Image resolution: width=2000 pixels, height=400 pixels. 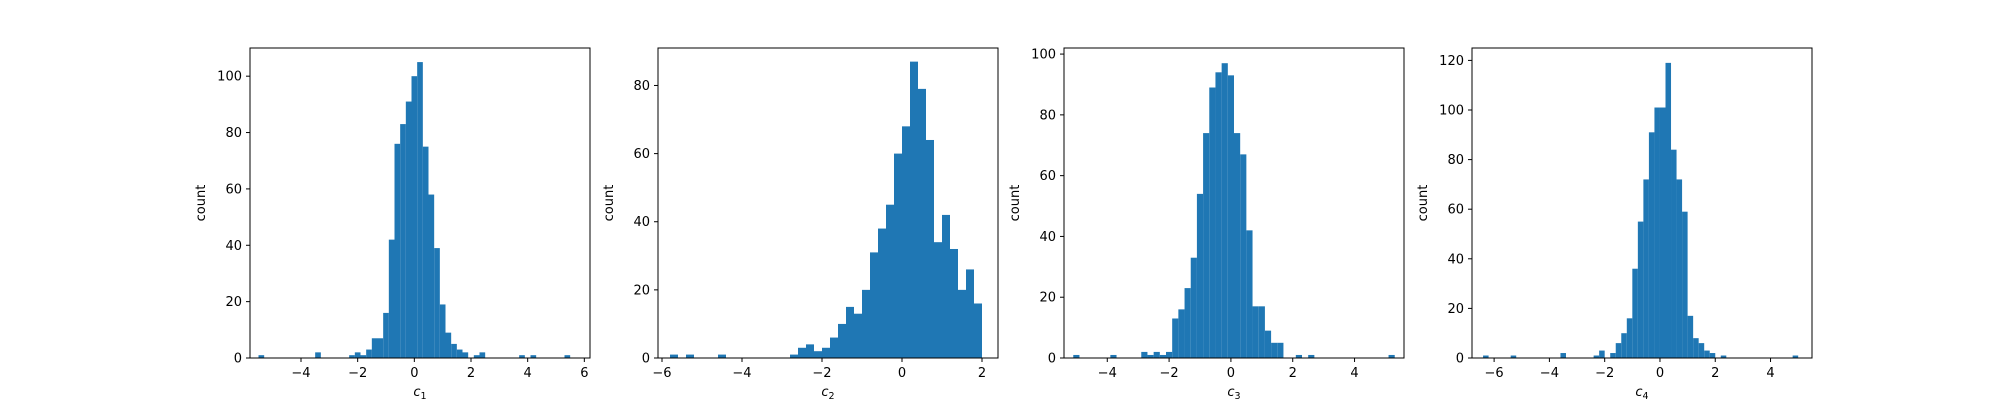 I want to click on x-tick-label: −2, so click(x=357, y=373).